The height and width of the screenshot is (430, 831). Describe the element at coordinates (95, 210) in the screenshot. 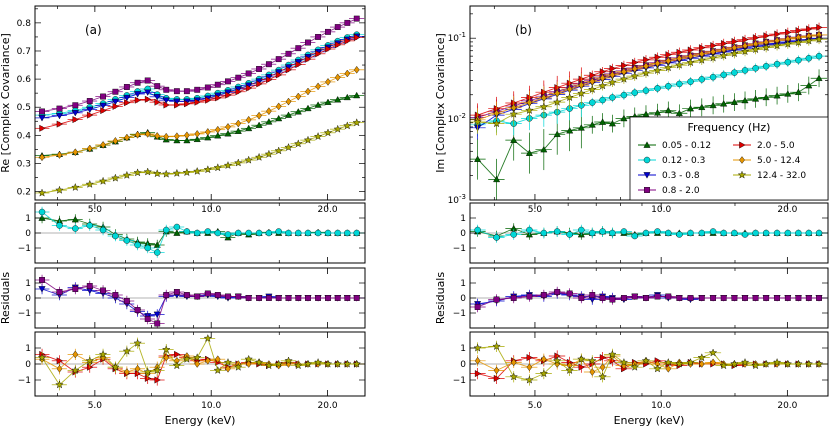

I see `x-tick-label: 5.0` at that location.